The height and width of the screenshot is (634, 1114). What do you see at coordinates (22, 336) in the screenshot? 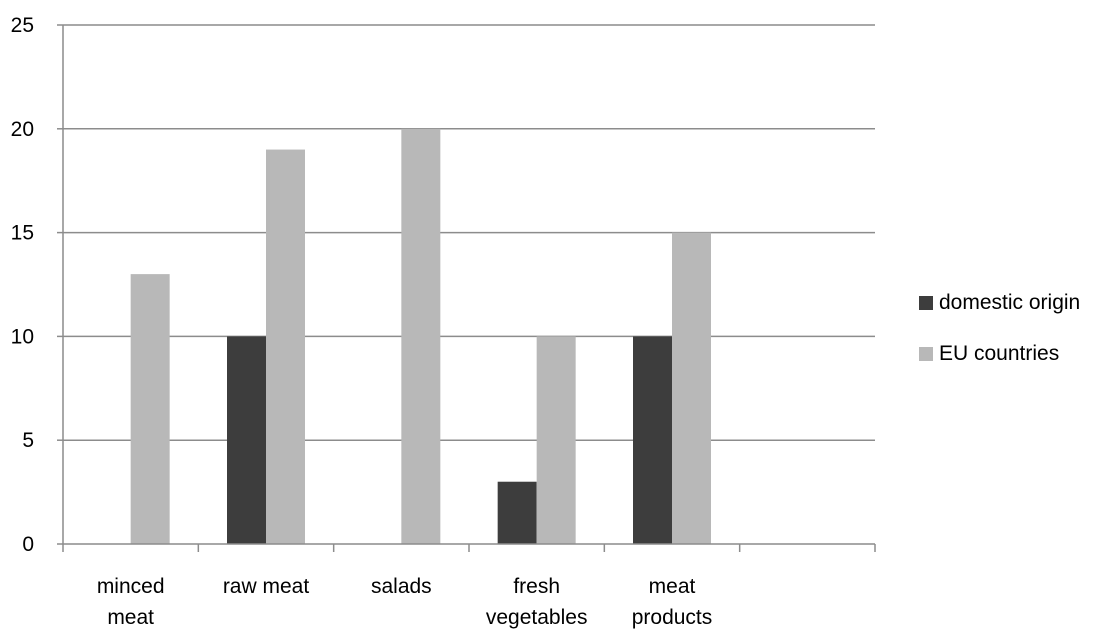
I see `y-tick-label: 10` at bounding box center [22, 336].